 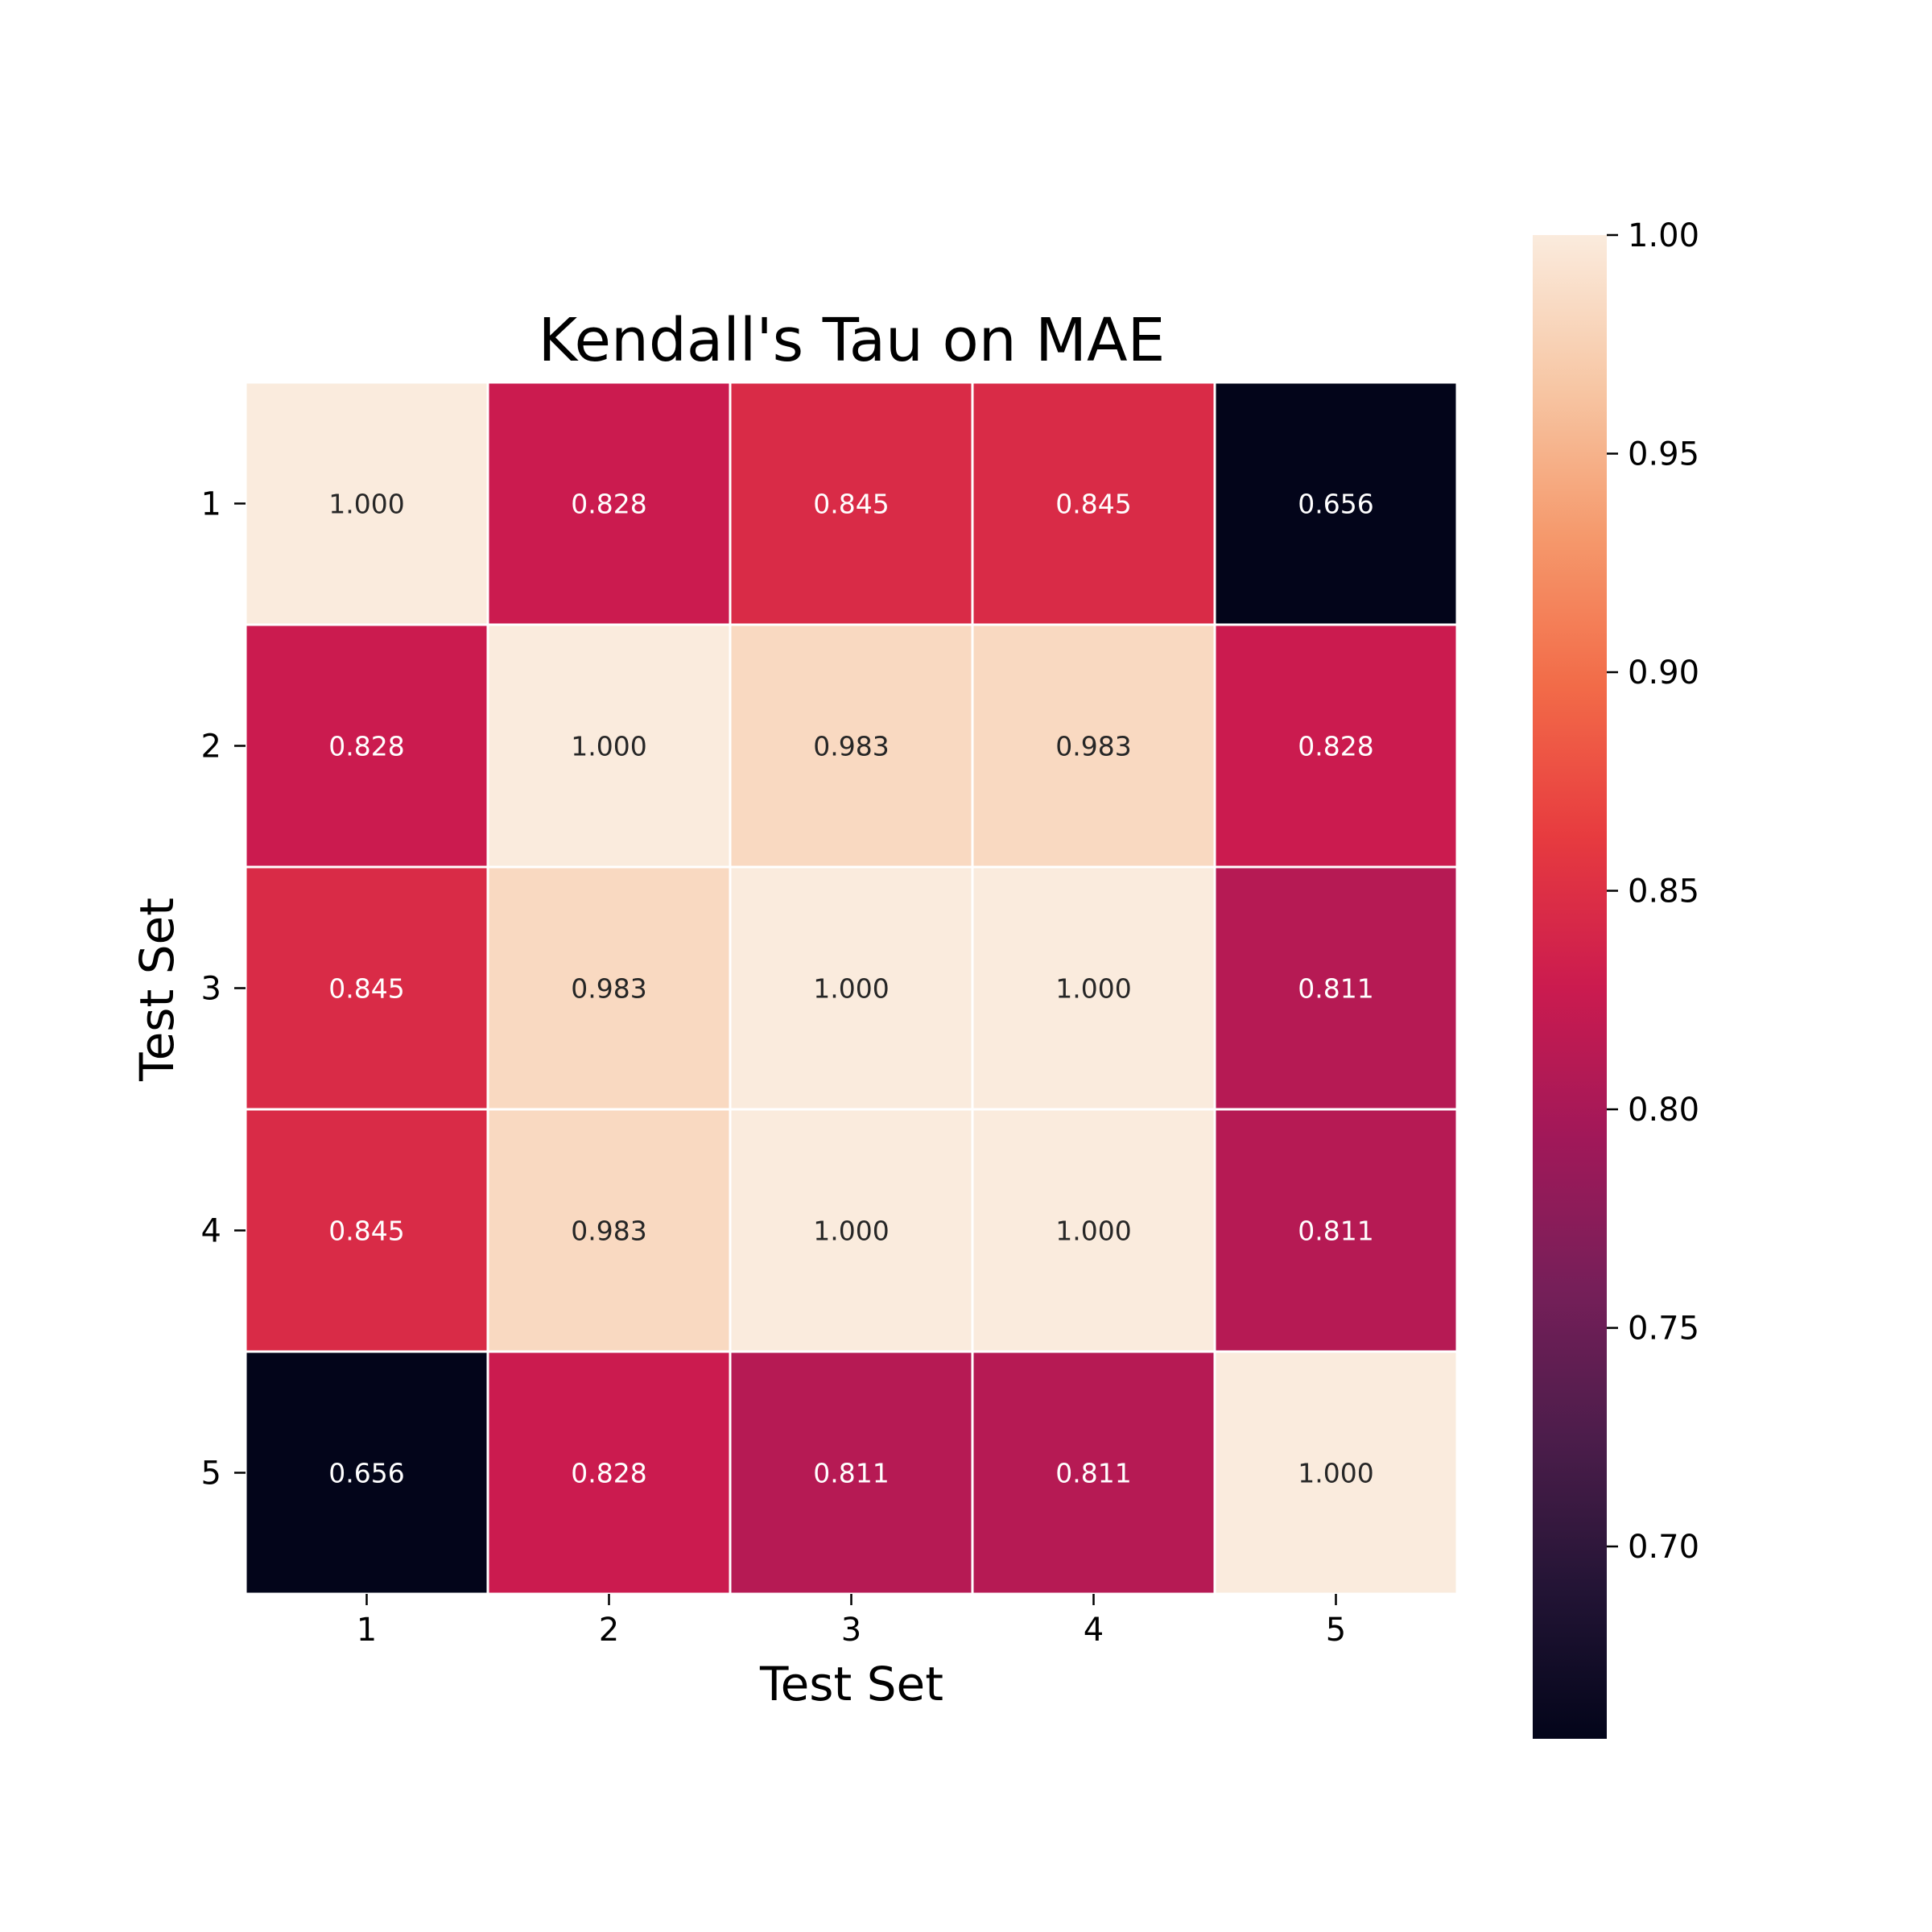 What do you see at coordinates (211, 504) in the screenshot?
I see `y-tick-label: 1` at bounding box center [211, 504].